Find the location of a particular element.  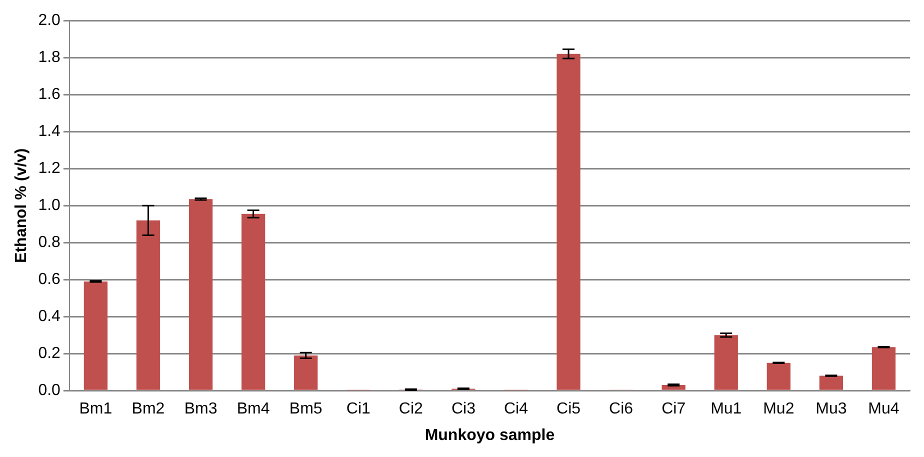

x-tick-label: Ci1 is located at coordinates (358, 409).